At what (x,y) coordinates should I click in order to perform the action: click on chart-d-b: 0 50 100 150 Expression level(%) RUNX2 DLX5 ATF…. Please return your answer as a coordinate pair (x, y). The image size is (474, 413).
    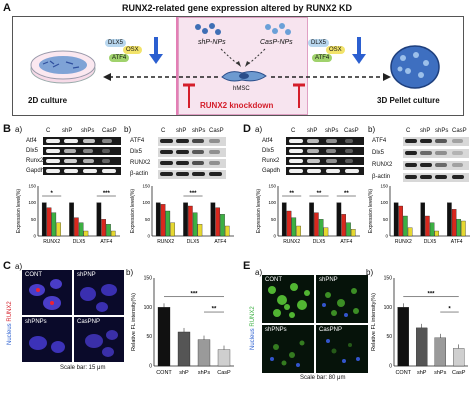
    Looking at the image, I should click on (419, 214).